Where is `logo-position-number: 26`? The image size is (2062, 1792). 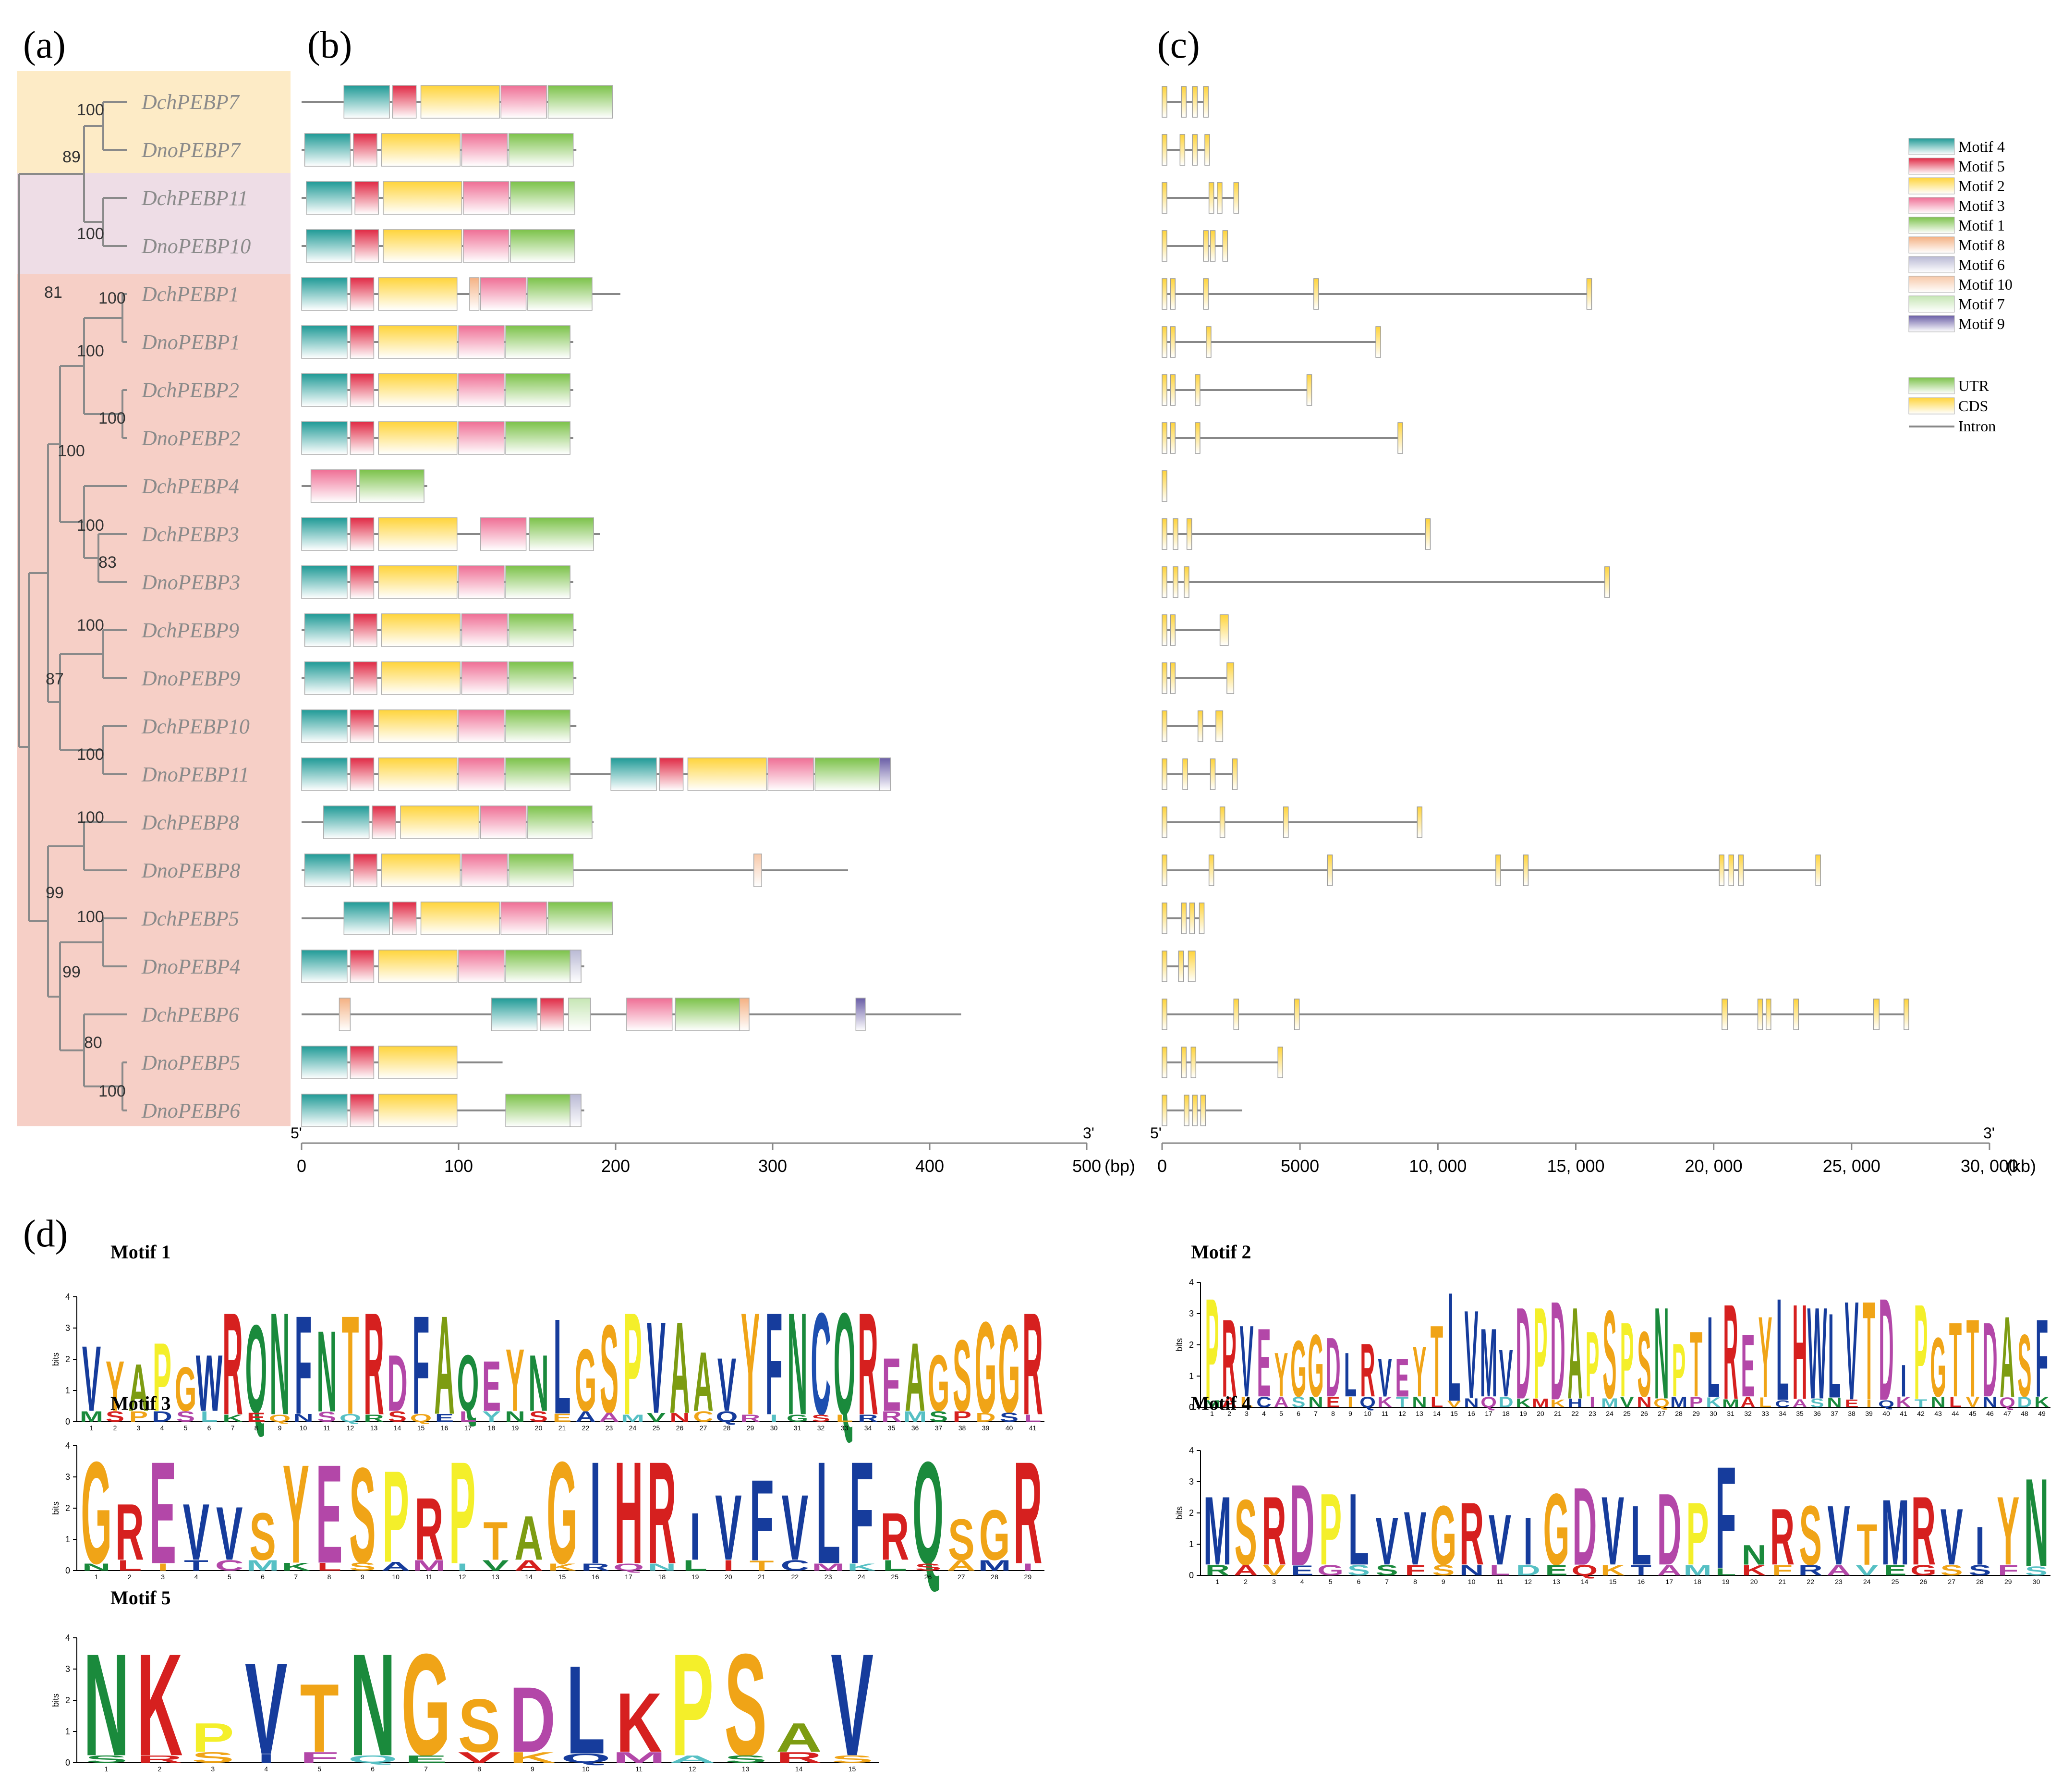
logo-position-number: 26 is located at coordinates (1924, 1581).